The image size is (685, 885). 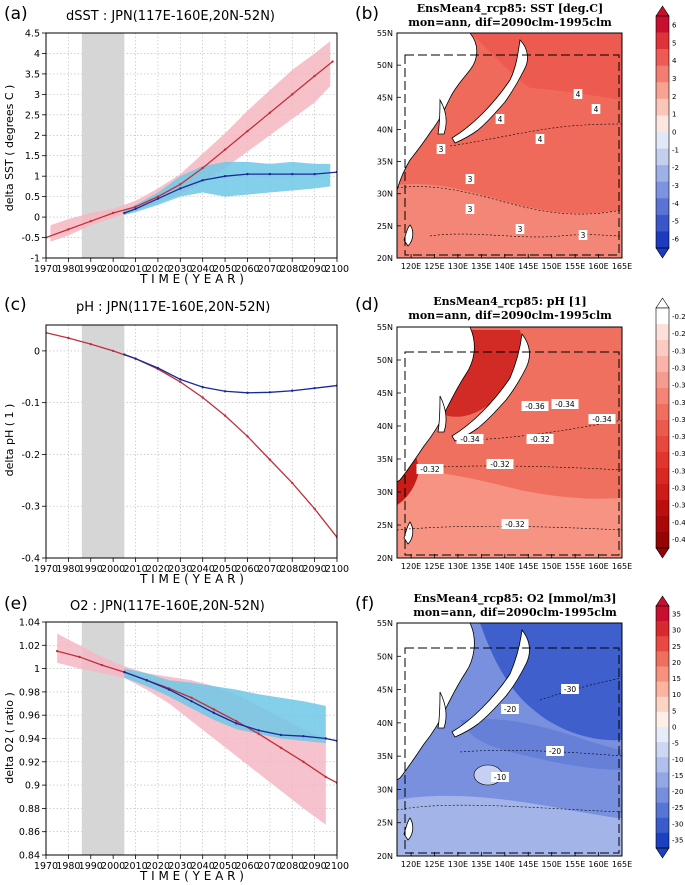 I want to click on colorbar-label: 30, so click(x=676, y=631).